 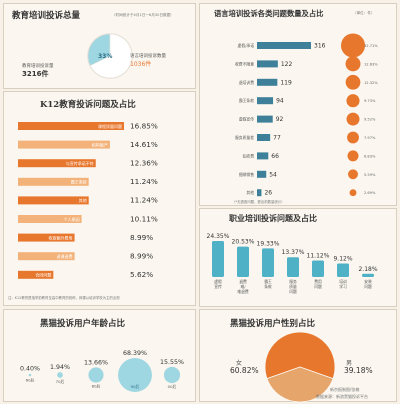 What do you see at coordinates (64, 298) in the screenshot?
I see `k12-footnote: 注：K12教育是指学前教育至高中教育的统称，网课以培训学校为主的出现` at bounding box center [64, 298].